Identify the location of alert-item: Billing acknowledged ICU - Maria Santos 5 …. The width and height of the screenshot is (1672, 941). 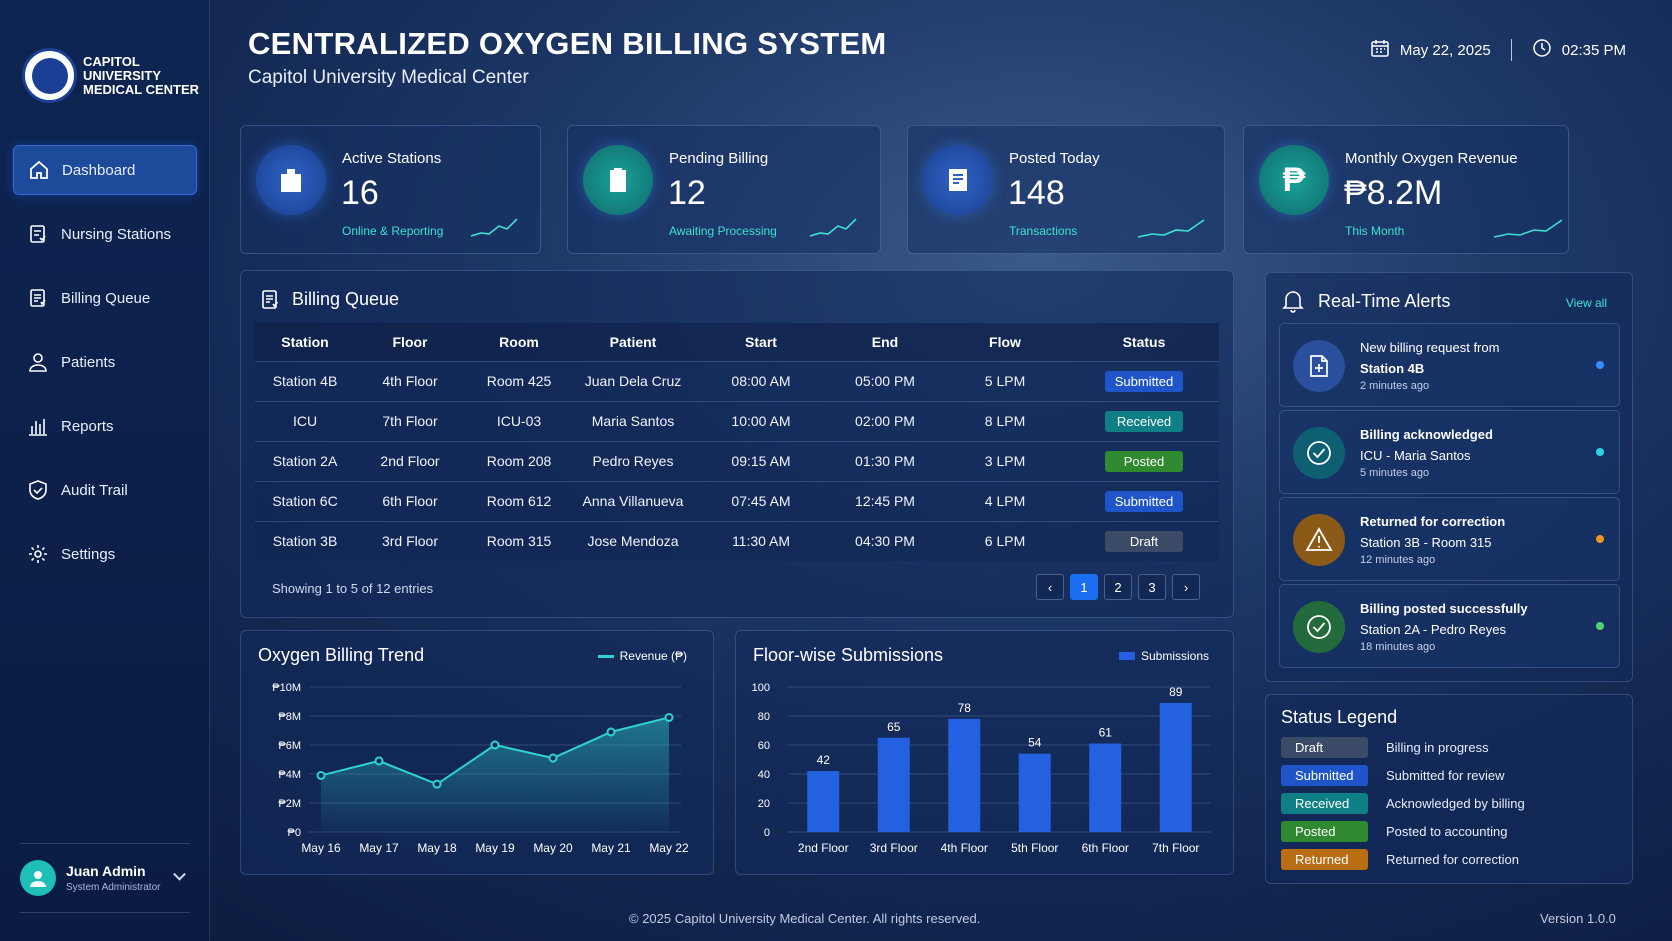
(1449, 452).